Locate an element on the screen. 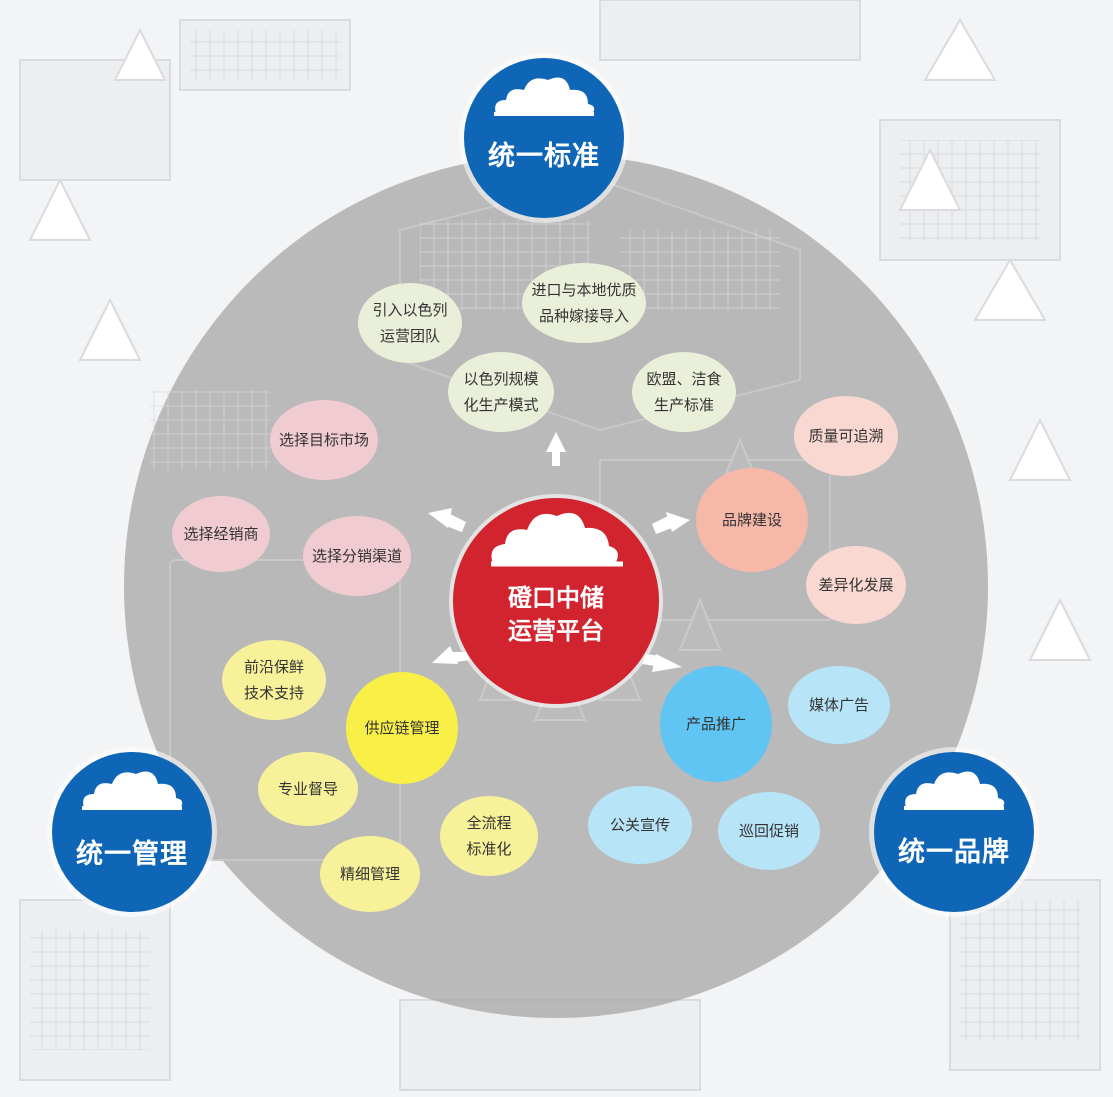 This screenshot has width=1113, height=1097. bubble-text: 公关宣传 is located at coordinates (639, 825).